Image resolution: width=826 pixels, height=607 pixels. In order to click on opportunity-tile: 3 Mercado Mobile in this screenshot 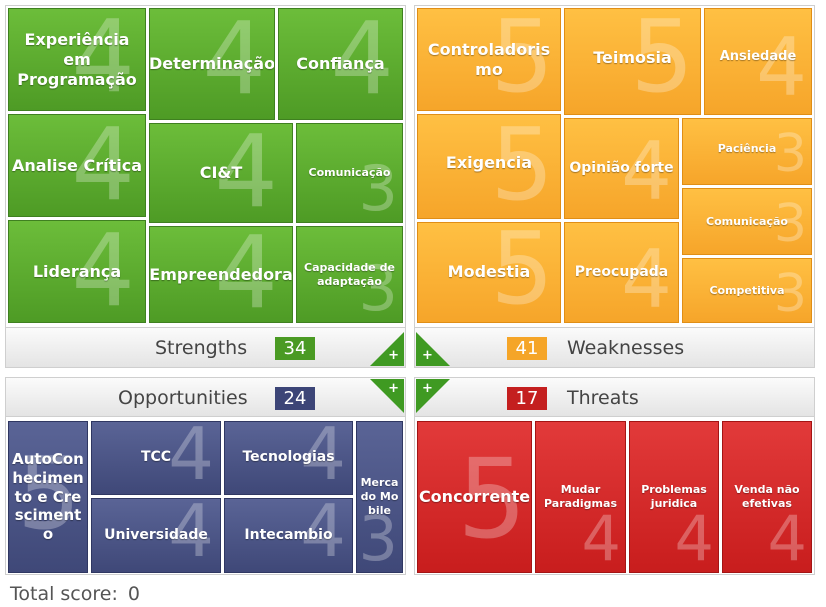, I will do `click(379, 497)`.